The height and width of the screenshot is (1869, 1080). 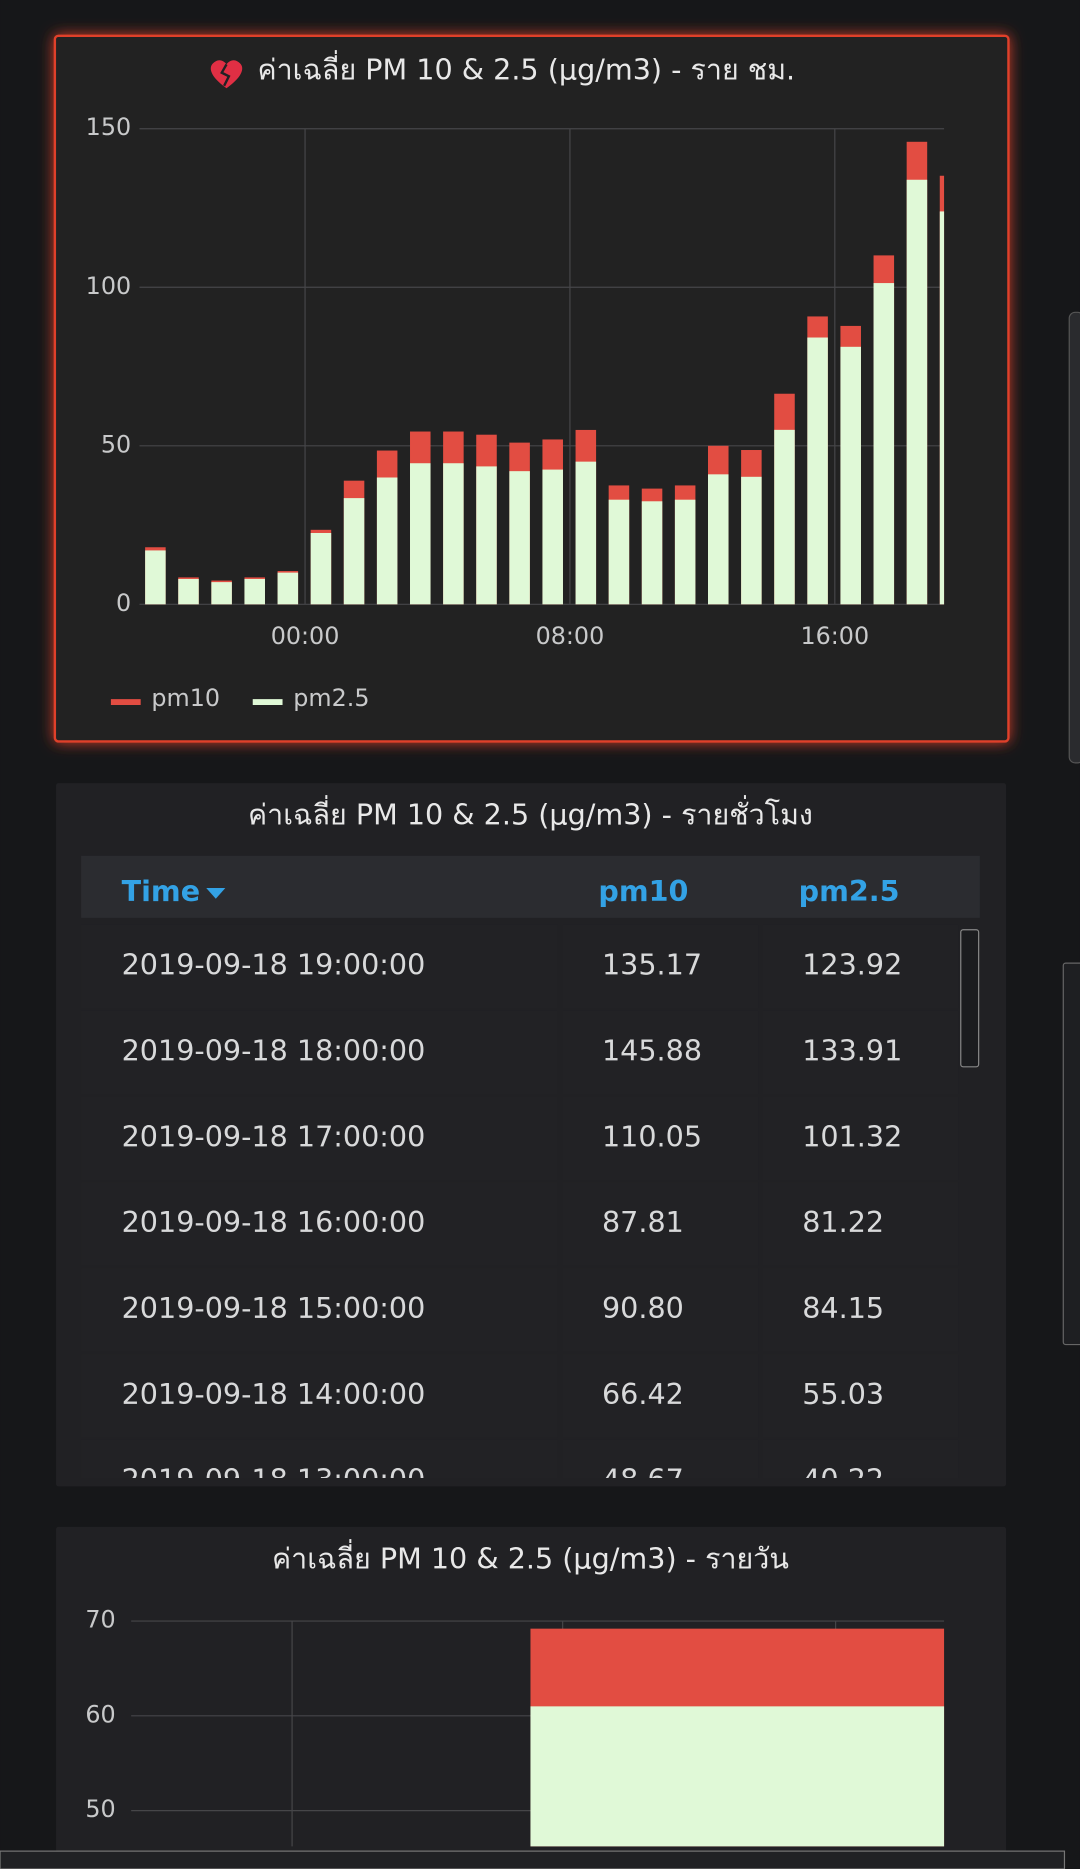 What do you see at coordinates (643, 1480) in the screenshot?
I see `cell-text: 48.67` at bounding box center [643, 1480].